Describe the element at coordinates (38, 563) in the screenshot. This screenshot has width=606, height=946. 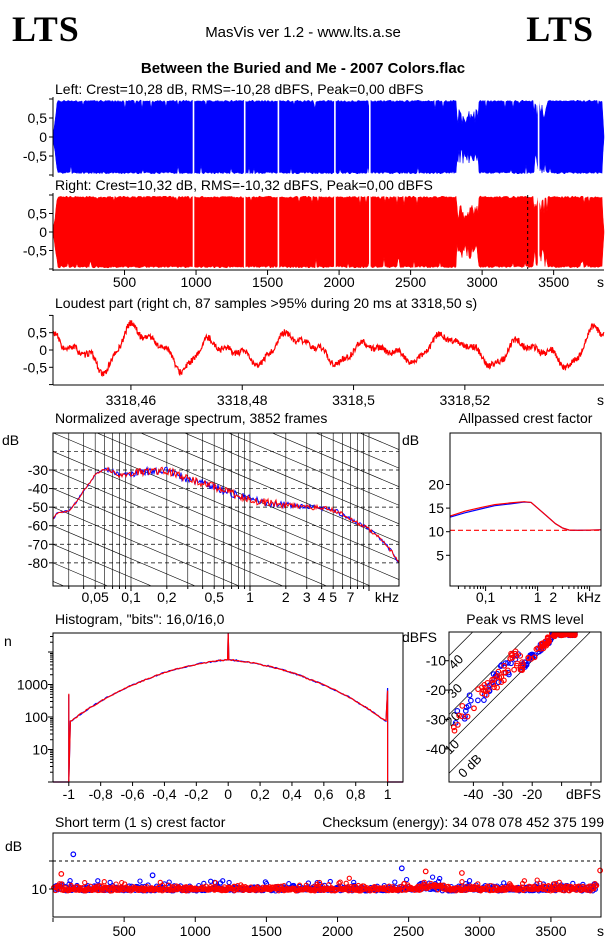
I see `tick-label: -80` at that location.